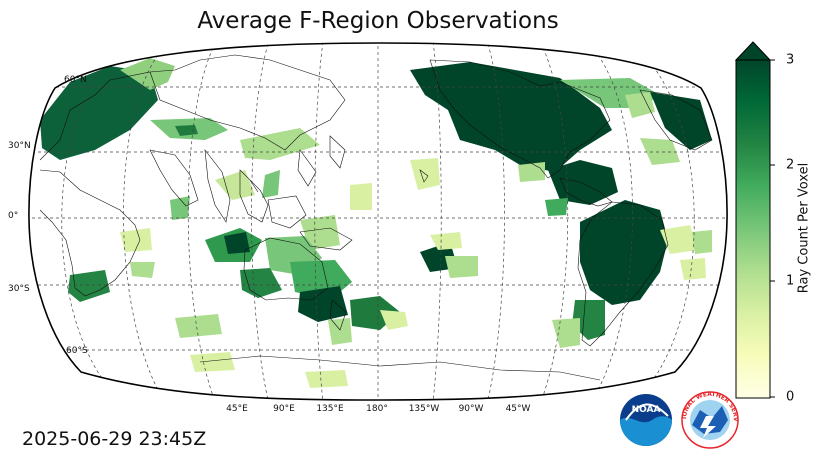  Describe the element at coordinates (424, 409) in the screenshot. I see `lon-label-135w: 135°W` at that location.